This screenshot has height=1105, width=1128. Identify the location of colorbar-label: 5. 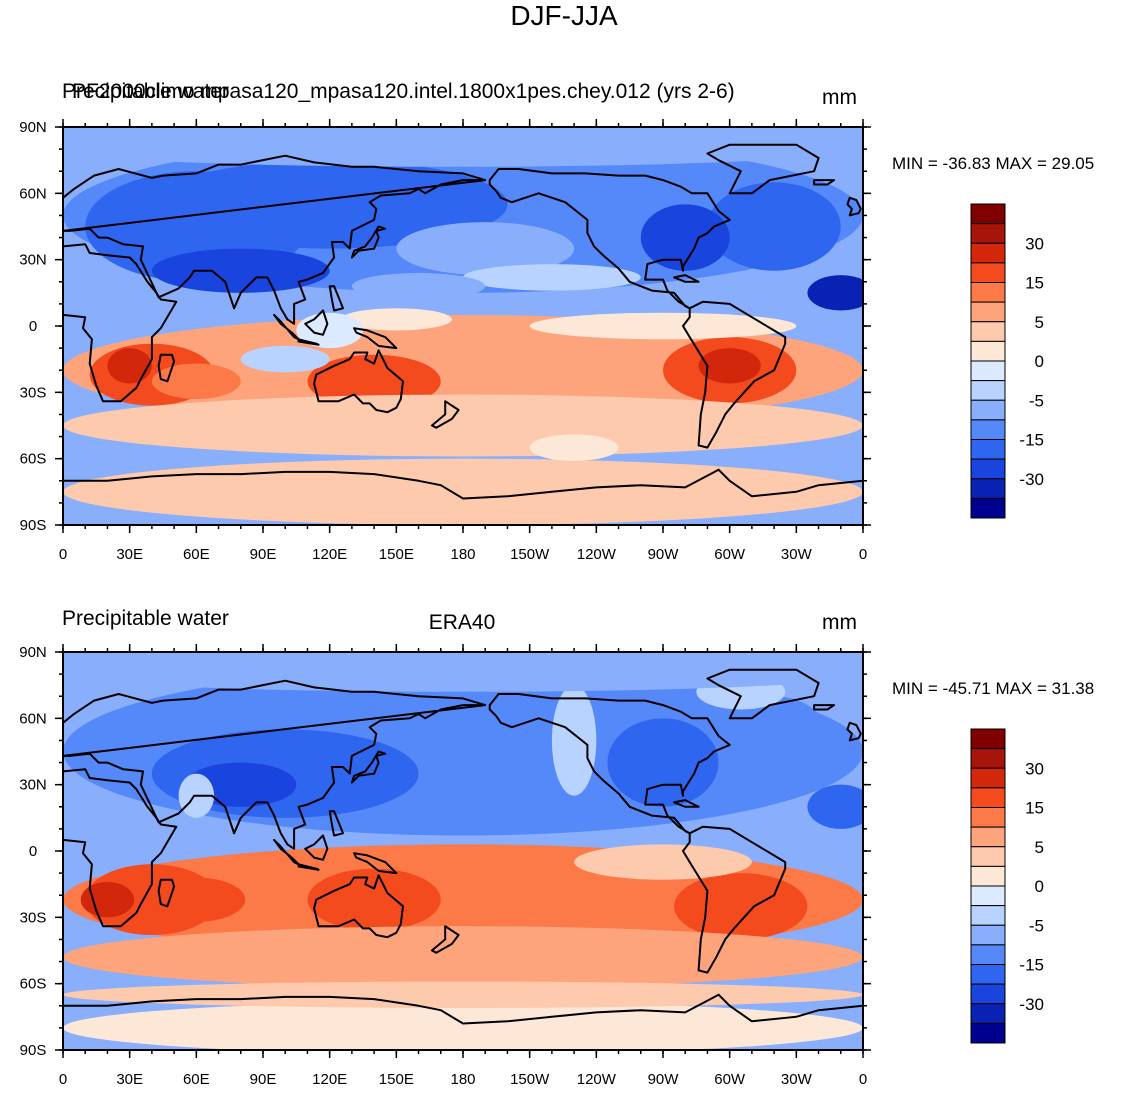
(1039, 847).